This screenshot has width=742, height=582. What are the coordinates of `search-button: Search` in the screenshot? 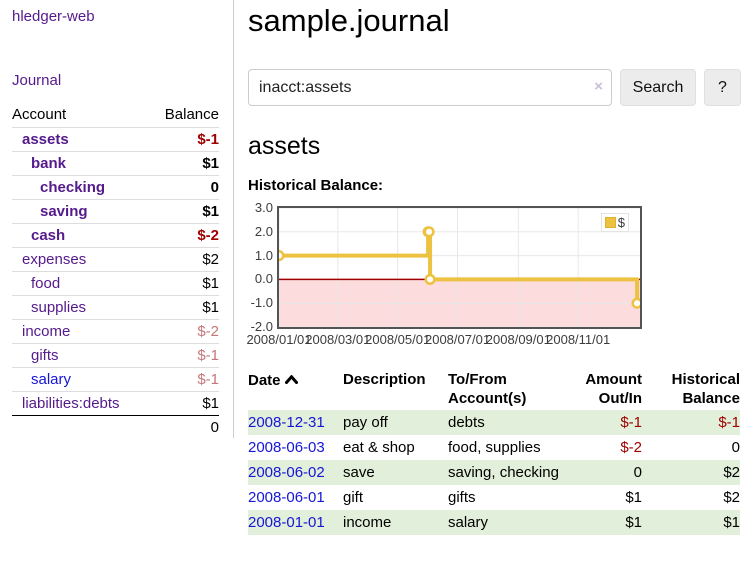 It's located at (658, 87).